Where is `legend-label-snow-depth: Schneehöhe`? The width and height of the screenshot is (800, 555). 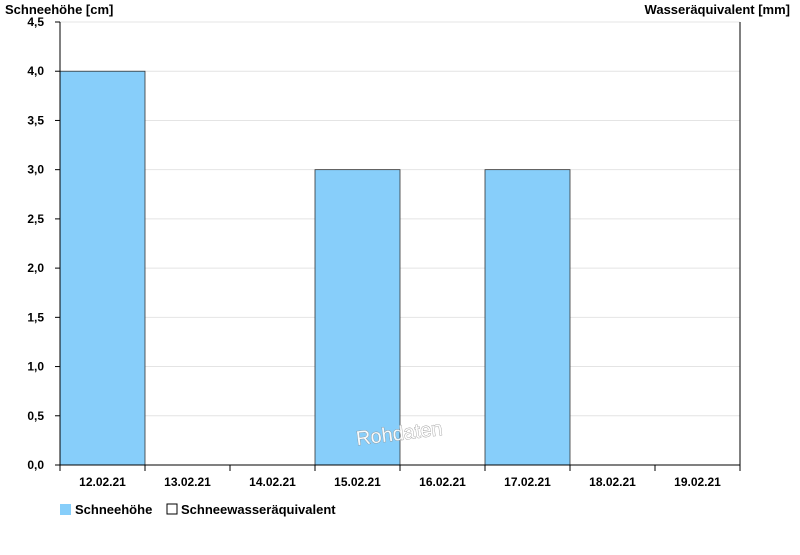 legend-label-snow-depth: Schneehöhe is located at coordinates (113, 509).